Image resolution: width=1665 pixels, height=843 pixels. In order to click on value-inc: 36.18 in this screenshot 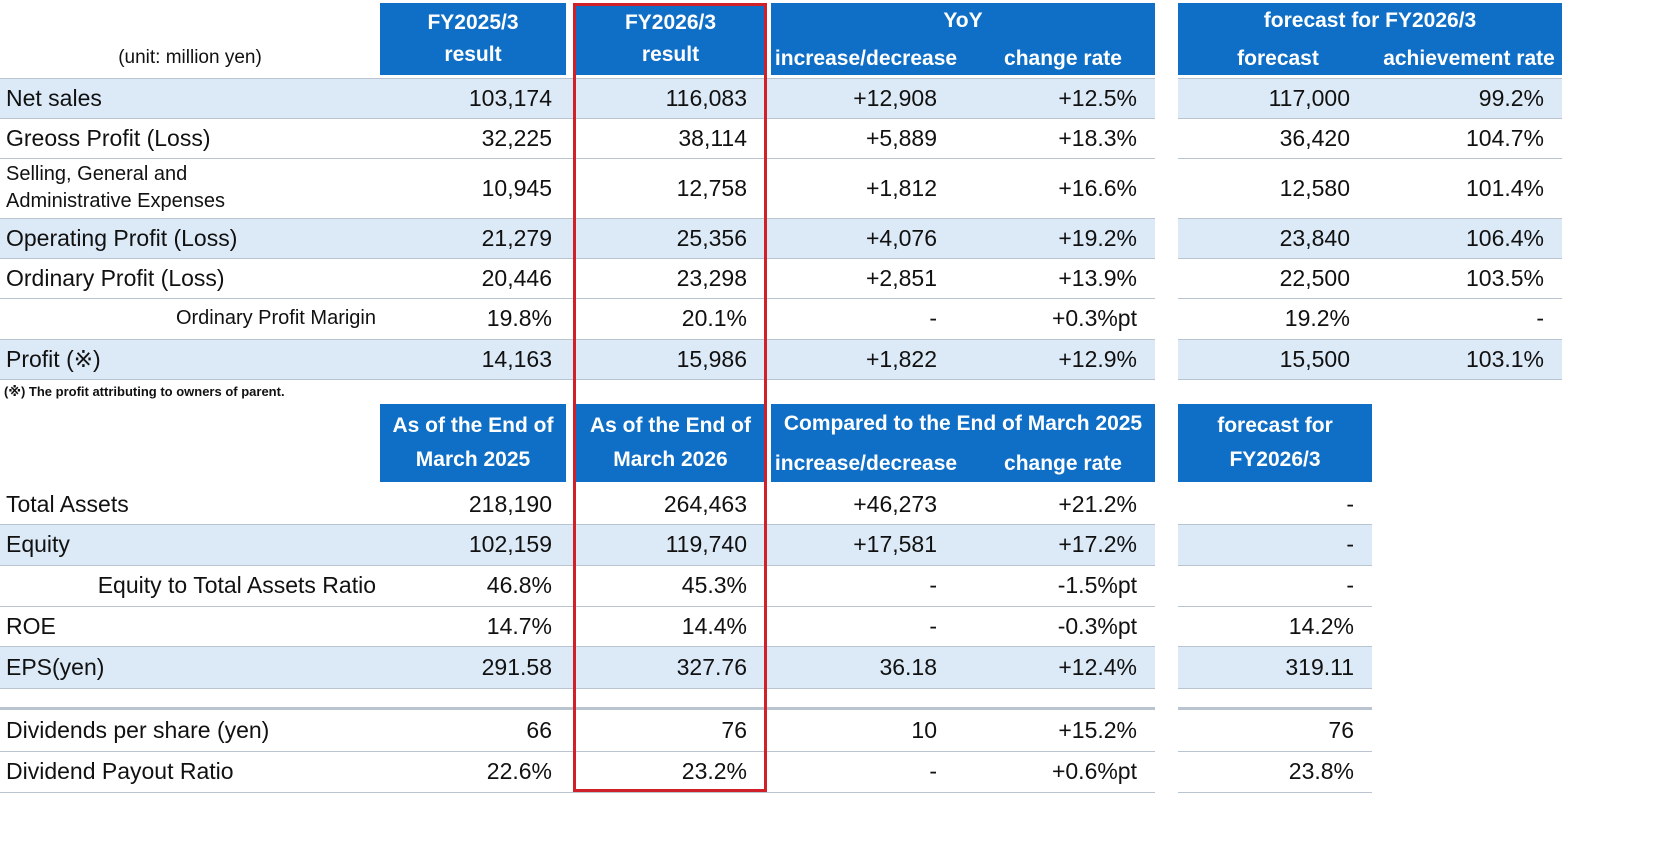, I will do `click(908, 666)`.